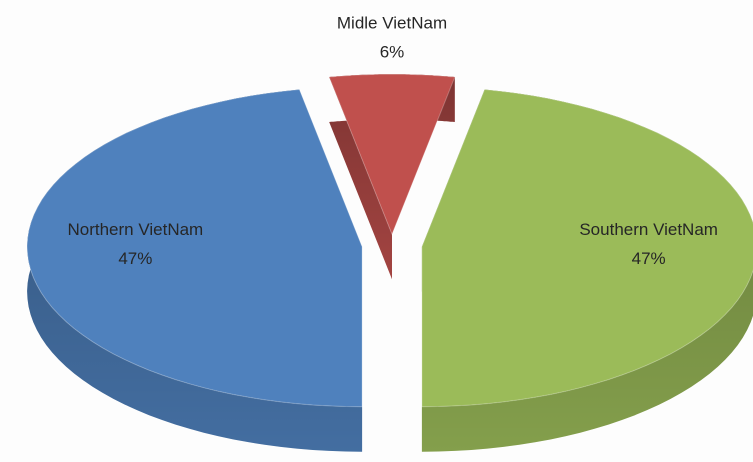 Image resolution: width=753 pixels, height=462 pixels. Describe the element at coordinates (648, 229) in the screenshot. I see `slice-label: Southern VietNam` at that location.